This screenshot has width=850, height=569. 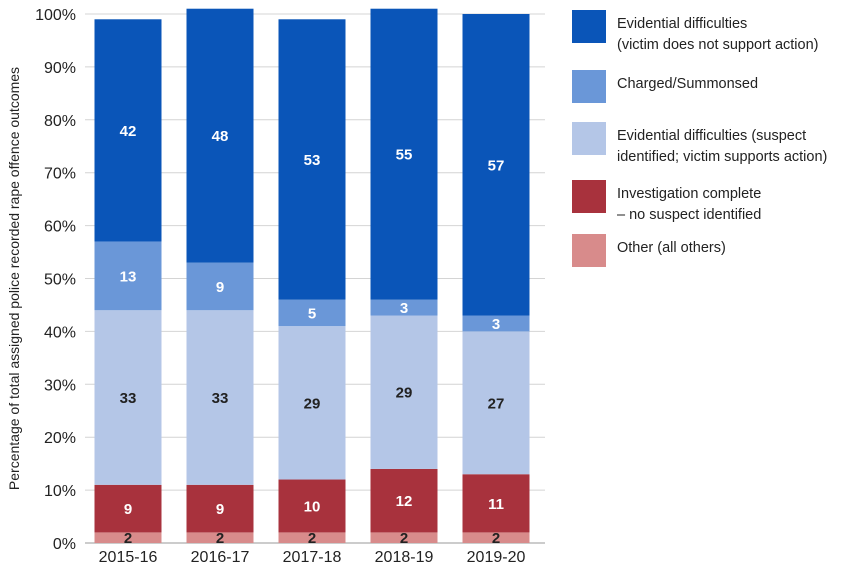 What do you see at coordinates (60, 68) in the screenshot?
I see `y-tick-label: 90%` at bounding box center [60, 68].